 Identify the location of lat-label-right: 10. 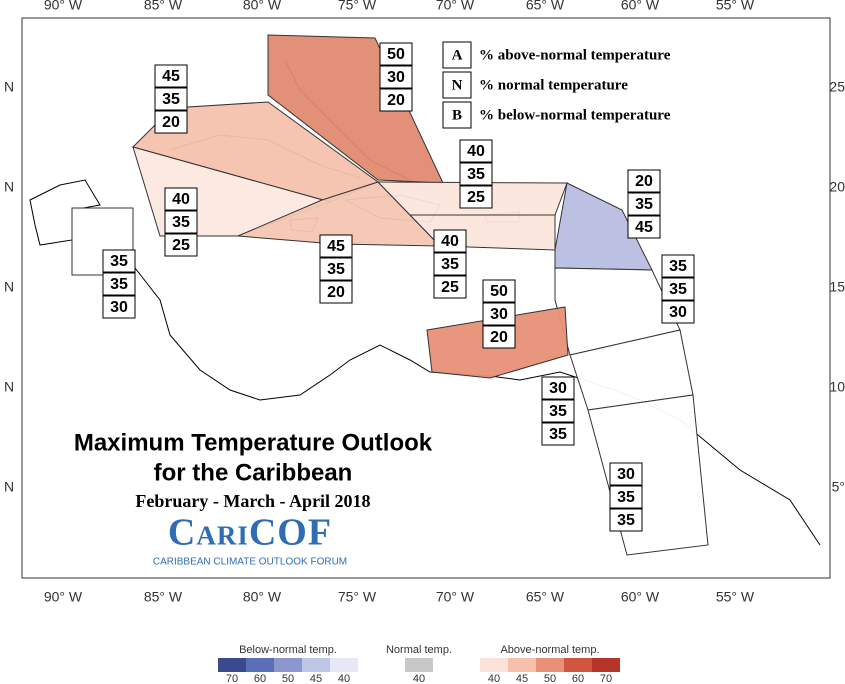
(837, 387).